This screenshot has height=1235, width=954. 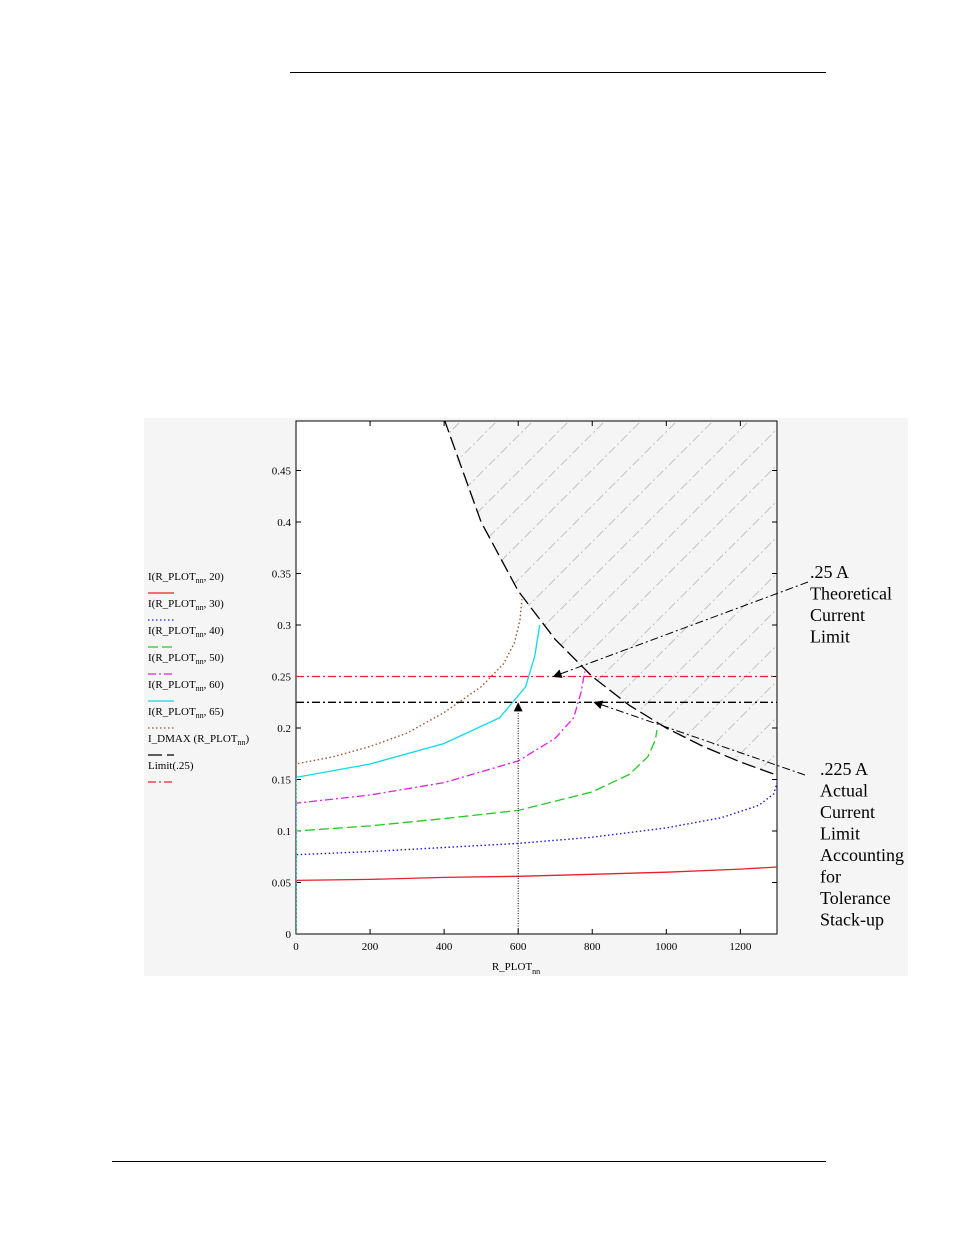 What do you see at coordinates (284, 523) in the screenshot?
I see `y-tick-label: 0.4` at bounding box center [284, 523].